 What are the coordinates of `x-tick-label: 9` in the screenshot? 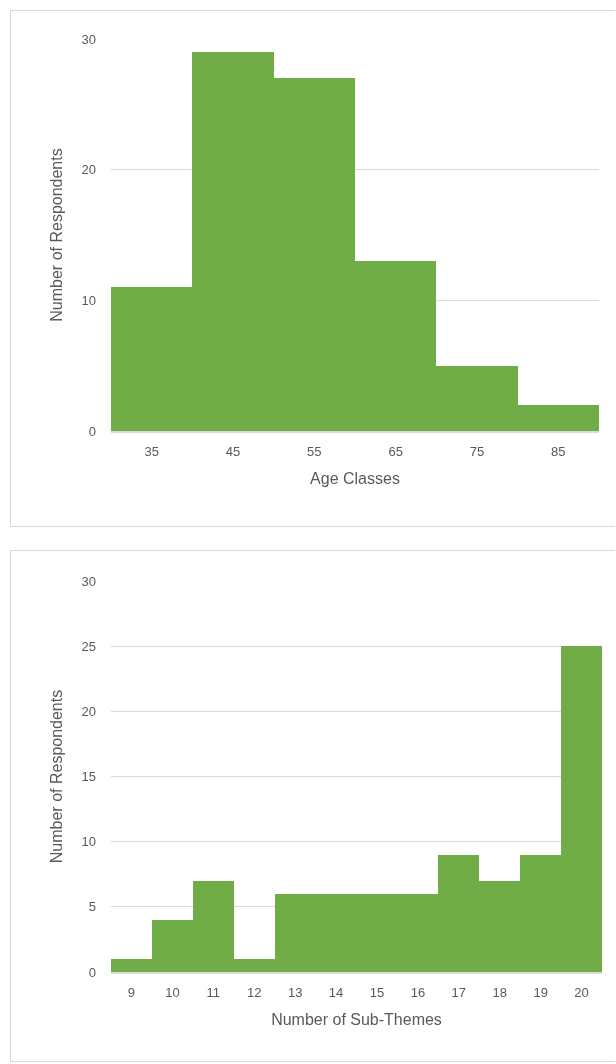 It's located at (131, 993).